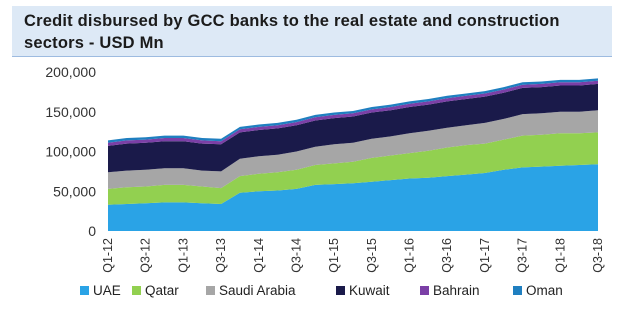 This screenshot has width=618, height=321. I want to click on y-tick-label: 50,000, so click(74, 191).